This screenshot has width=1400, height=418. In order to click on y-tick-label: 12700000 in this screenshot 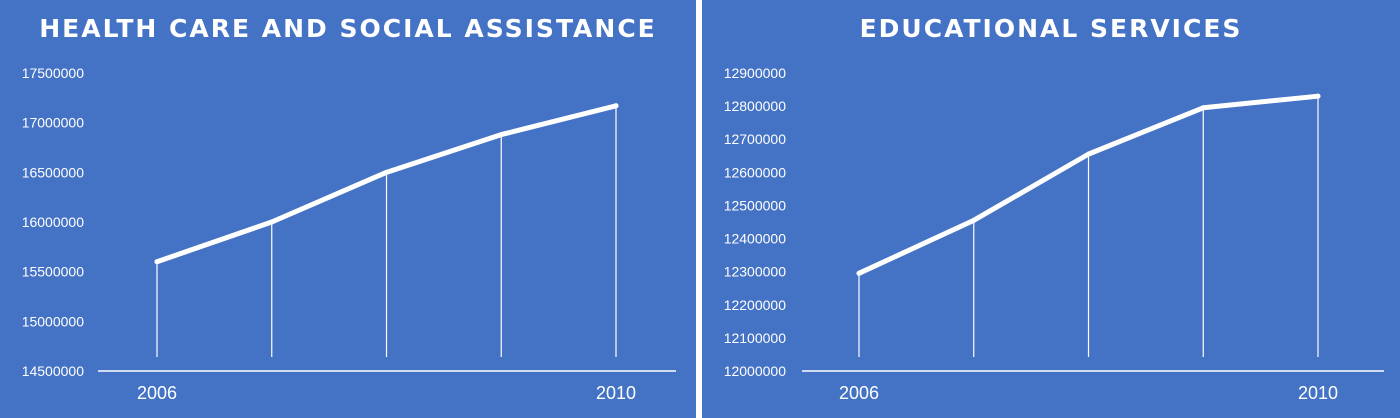, I will do `click(755, 139)`.